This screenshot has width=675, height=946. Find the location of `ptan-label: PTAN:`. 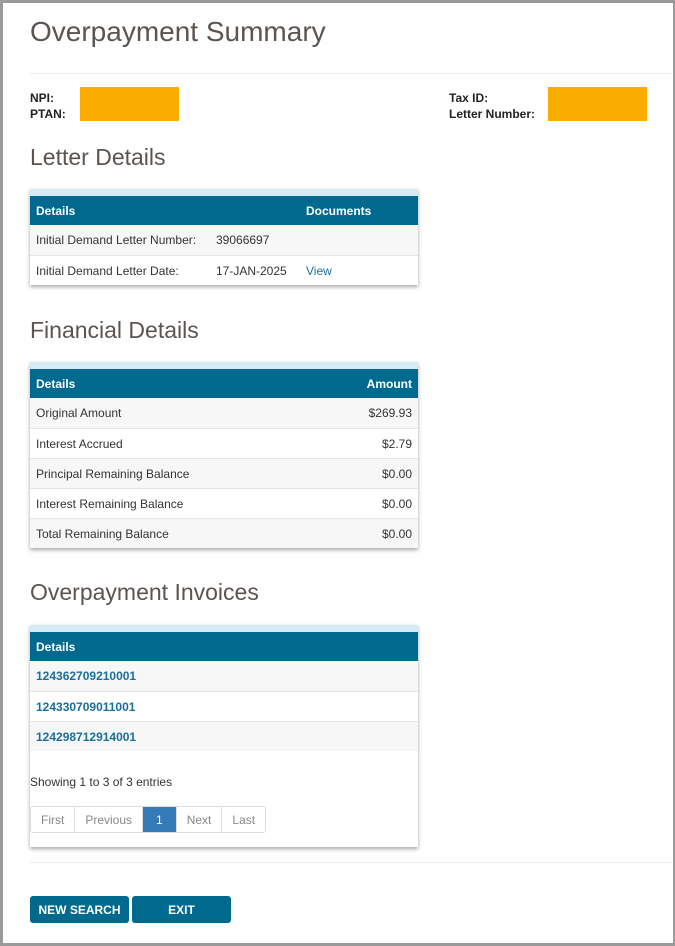

ptan-label: PTAN: is located at coordinates (48, 114).